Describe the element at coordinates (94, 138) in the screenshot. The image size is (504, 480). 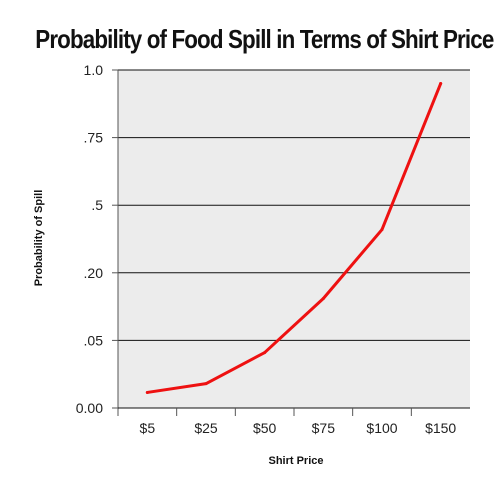
I see `y-tick-label: .75` at that location.